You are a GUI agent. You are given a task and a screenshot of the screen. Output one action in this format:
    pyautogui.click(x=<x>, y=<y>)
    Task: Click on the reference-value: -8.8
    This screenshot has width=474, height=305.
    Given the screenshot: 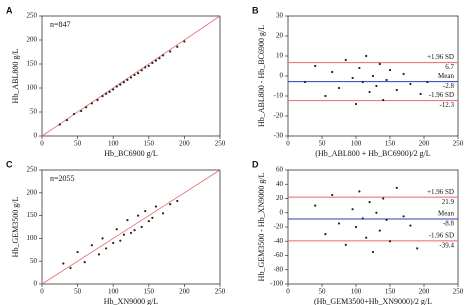 What is the action you would take?
    pyautogui.click(x=449, y=224)
    